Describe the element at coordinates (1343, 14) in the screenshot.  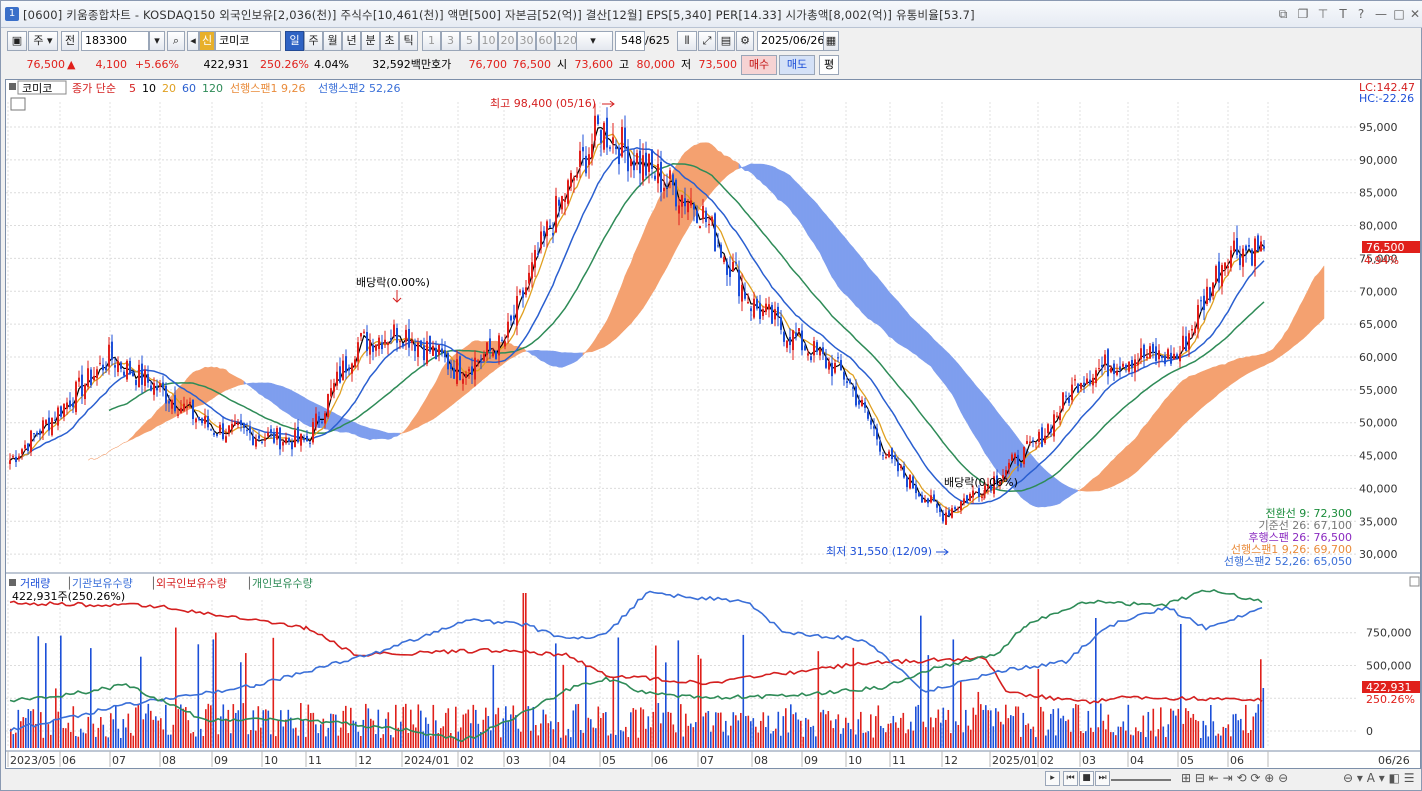
I see `text-icon: T` at that location.